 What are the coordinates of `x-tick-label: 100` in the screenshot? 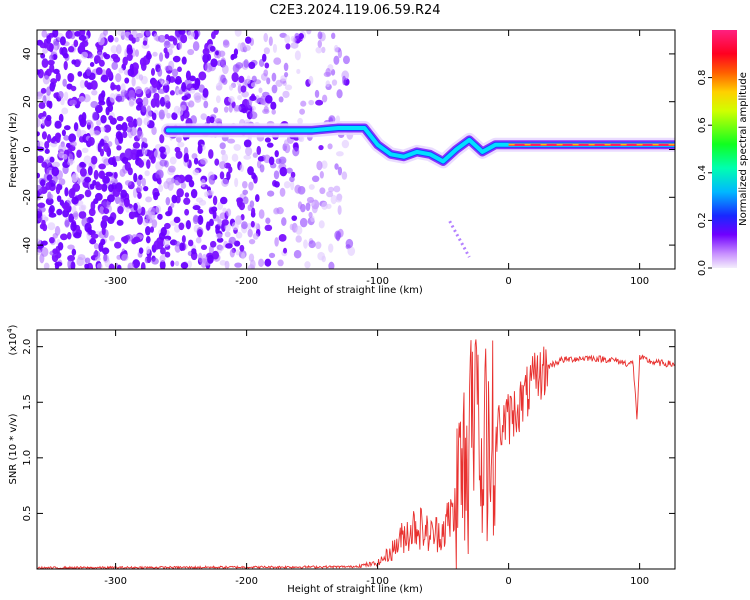 It's located at (639, 281).